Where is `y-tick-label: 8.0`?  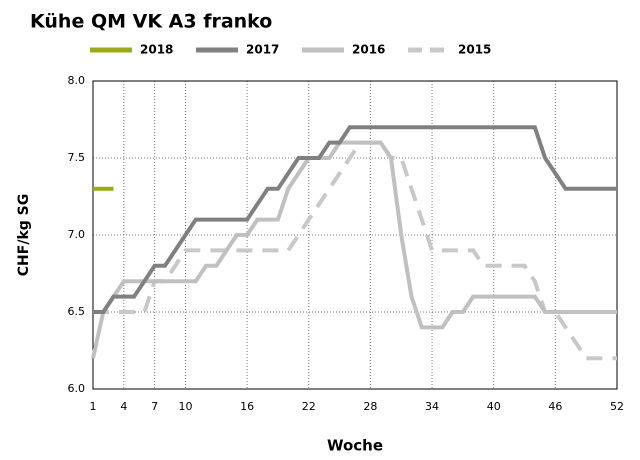
y-tick-label: 8.0 is located at coordinates (77, 80).